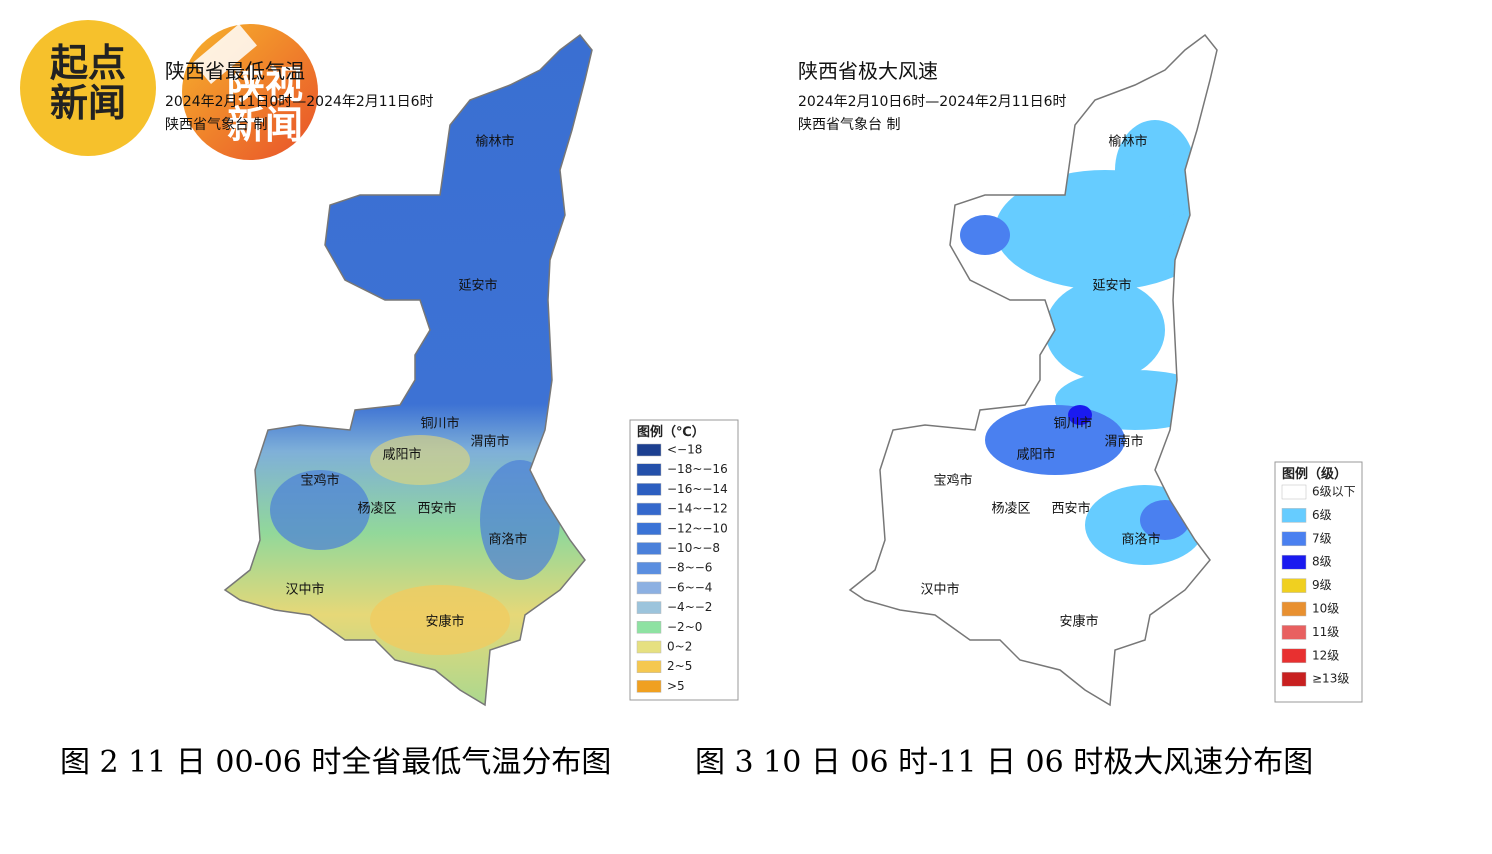 The width and height of the screenshot is (1492, 854). What do you see at coordinates (225, 54) in the screenshot?
I see `logo-band` at bounding box center [225, 54].